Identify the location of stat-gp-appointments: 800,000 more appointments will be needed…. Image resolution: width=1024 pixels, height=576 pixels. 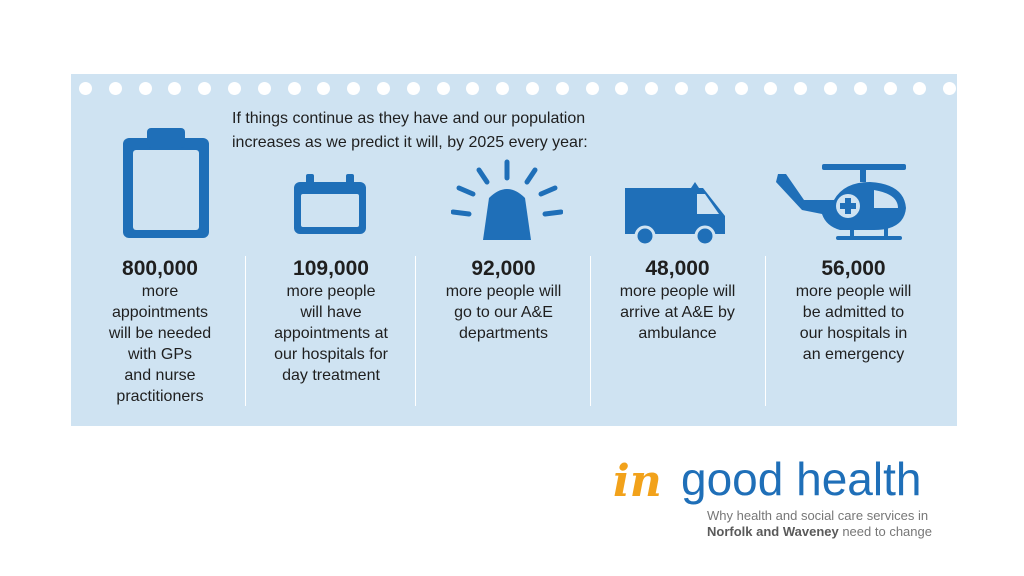
(160, 332).